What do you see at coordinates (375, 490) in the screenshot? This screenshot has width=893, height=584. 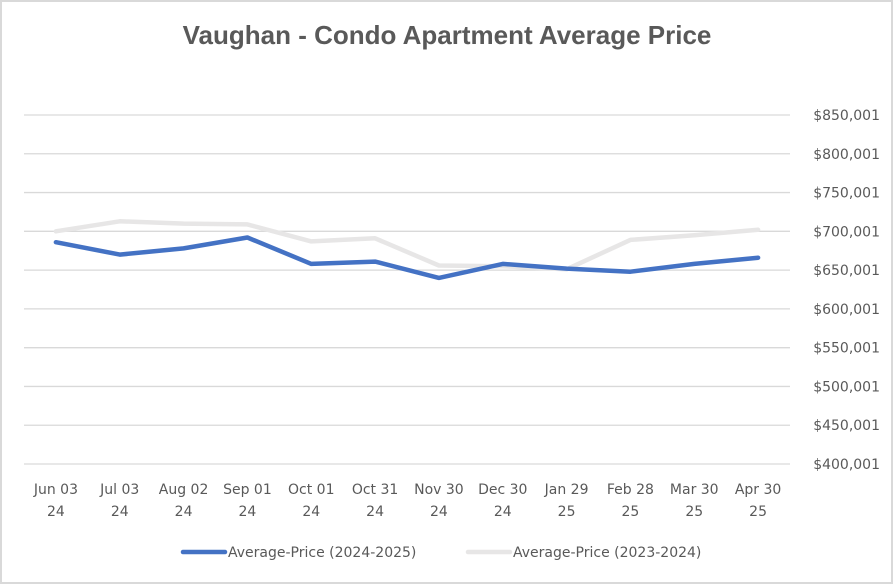 I see `x-tick-label: Oct 31` at bounding box center [375, 490].